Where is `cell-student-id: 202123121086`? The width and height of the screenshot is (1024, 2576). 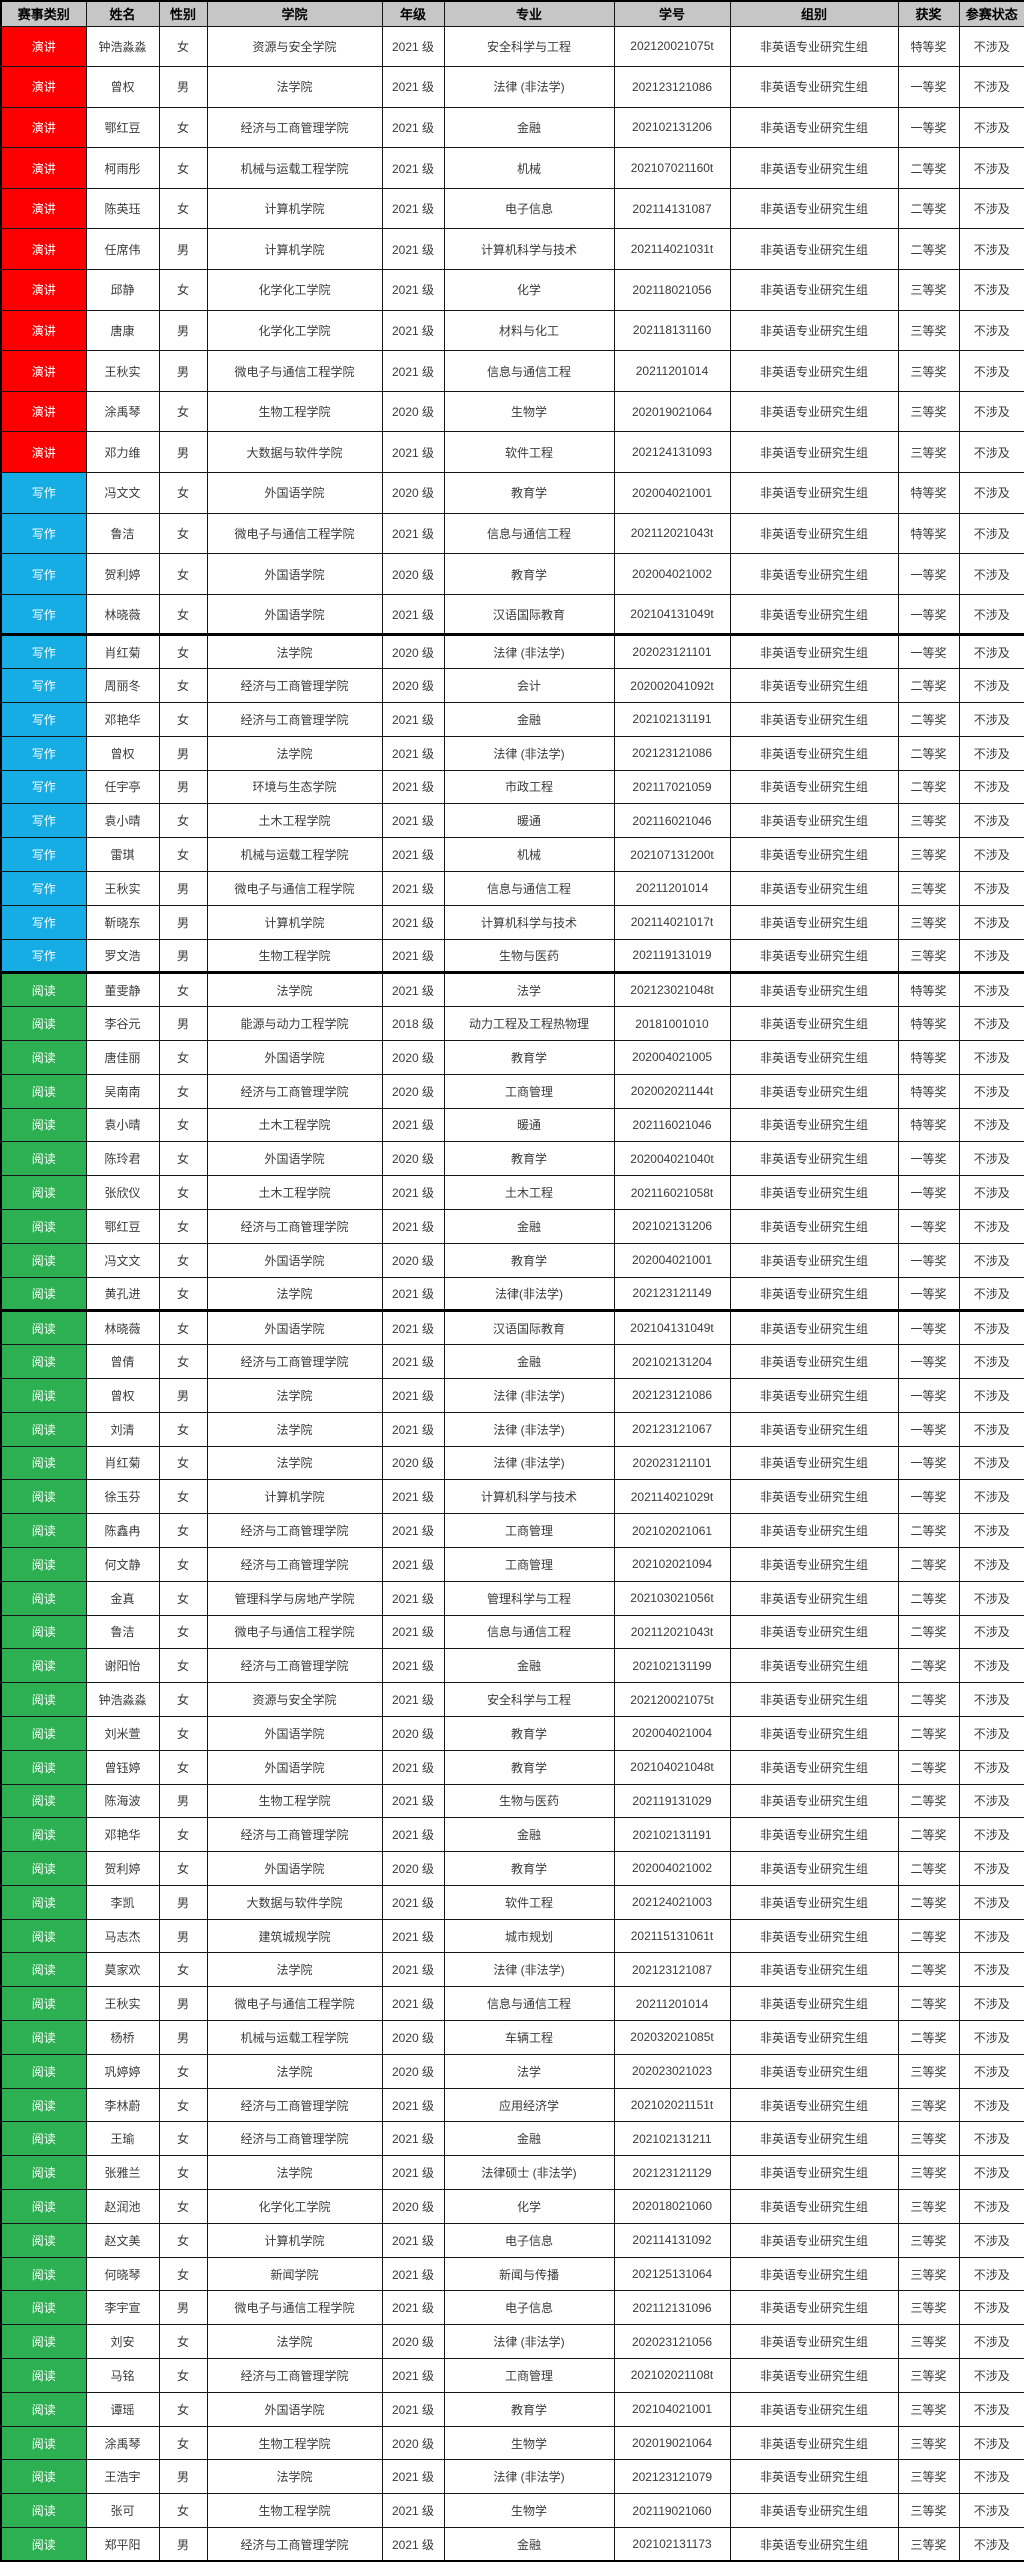 cell-student-id: 202123121086 is located at coordinates (672, 1395).